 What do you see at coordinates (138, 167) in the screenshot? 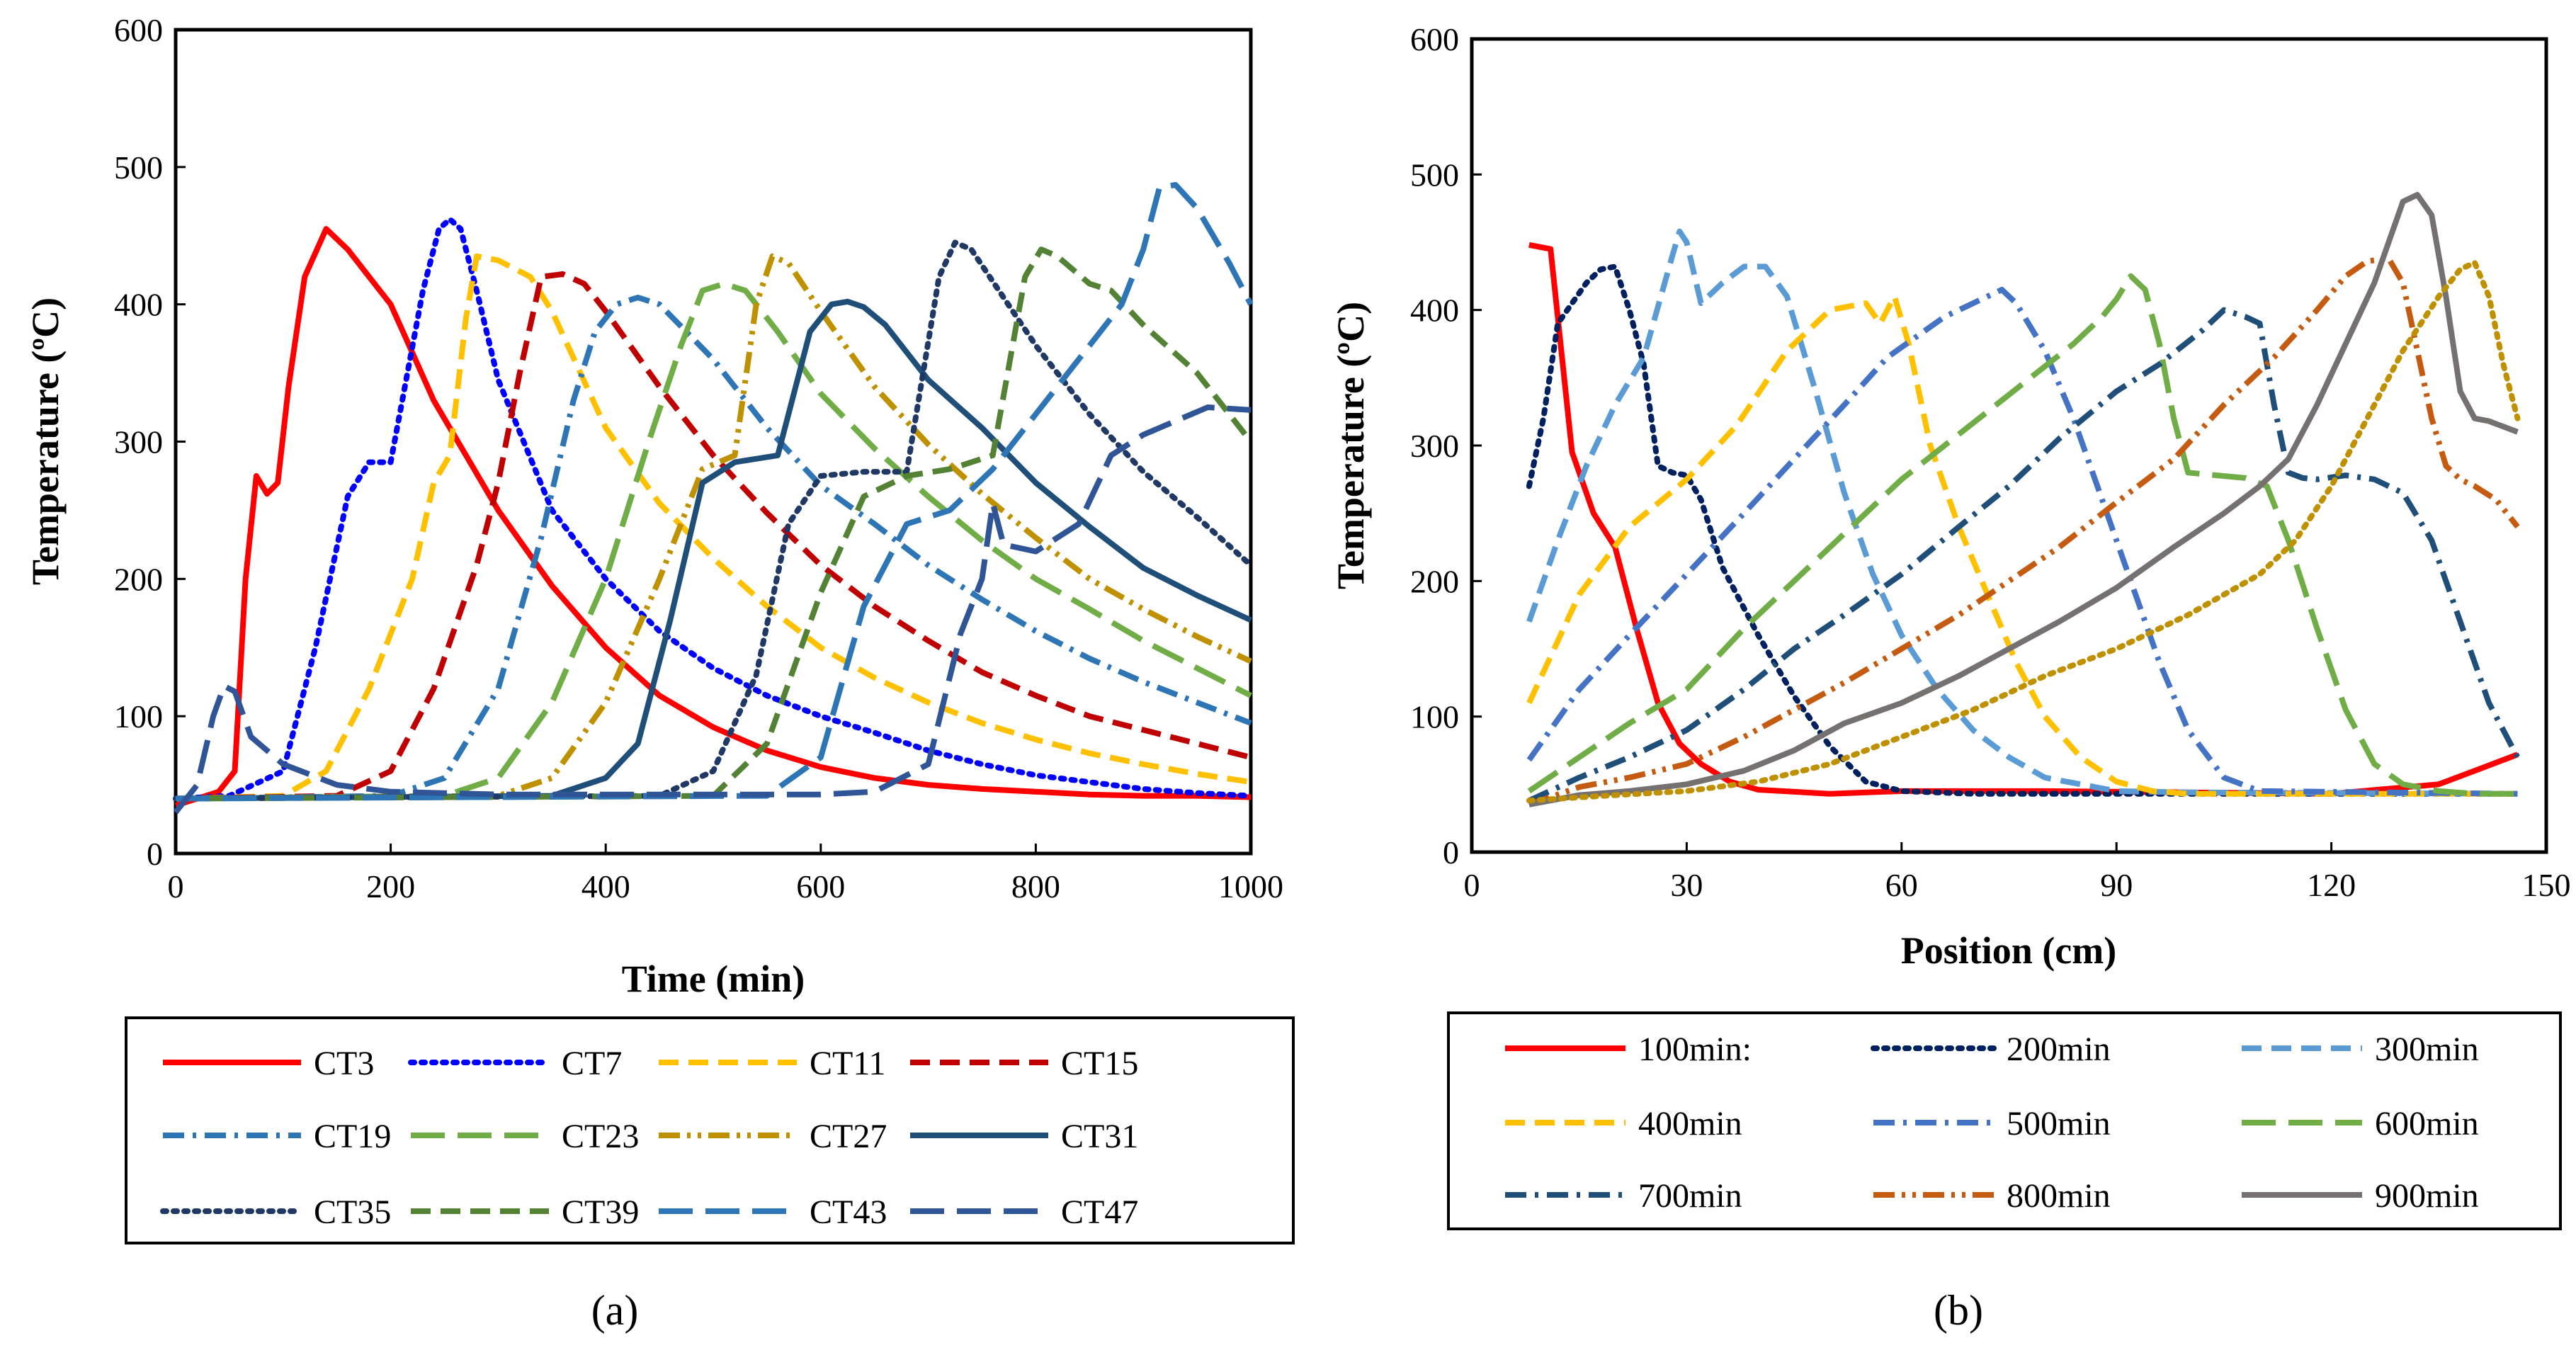
I see `panel-a-y-tick-label: 500` at bounding box center [138, 167].